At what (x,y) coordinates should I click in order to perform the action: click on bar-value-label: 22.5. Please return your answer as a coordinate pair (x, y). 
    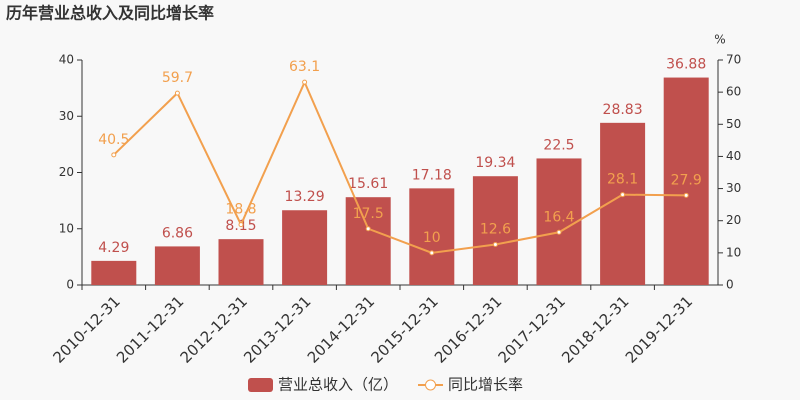
    Looking at the image, I should click on (558, 145).